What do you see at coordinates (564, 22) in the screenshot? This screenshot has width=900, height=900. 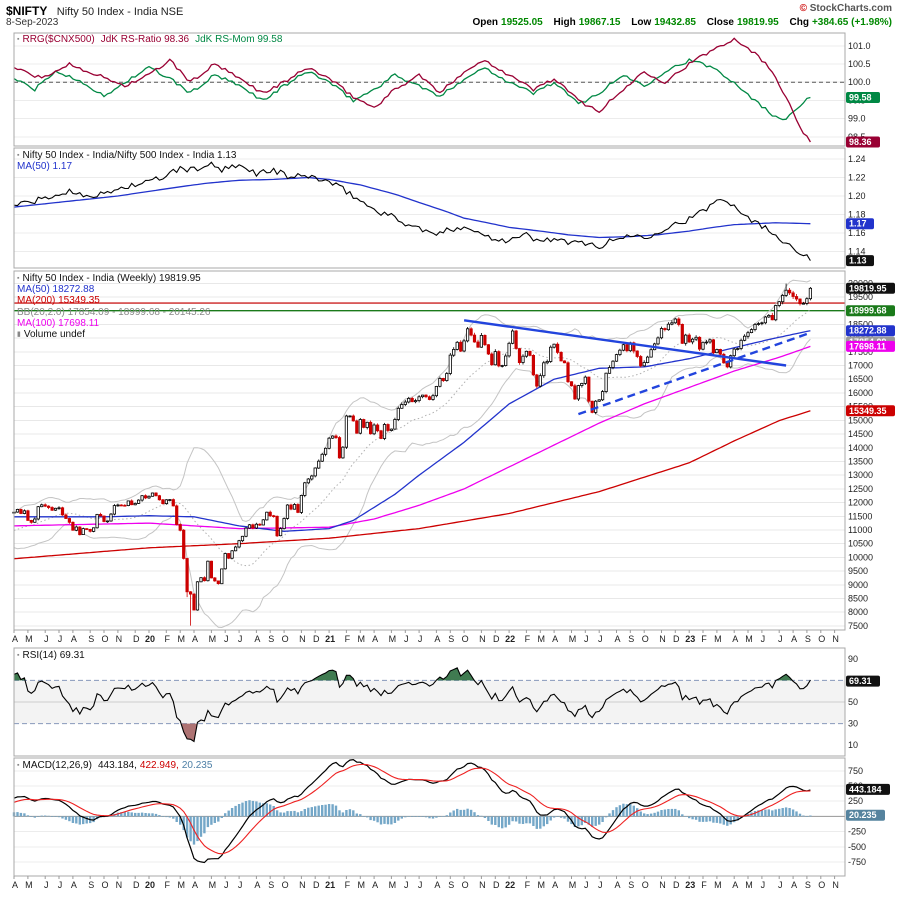 I see `high-label: High` at bounding box center [564, 22].